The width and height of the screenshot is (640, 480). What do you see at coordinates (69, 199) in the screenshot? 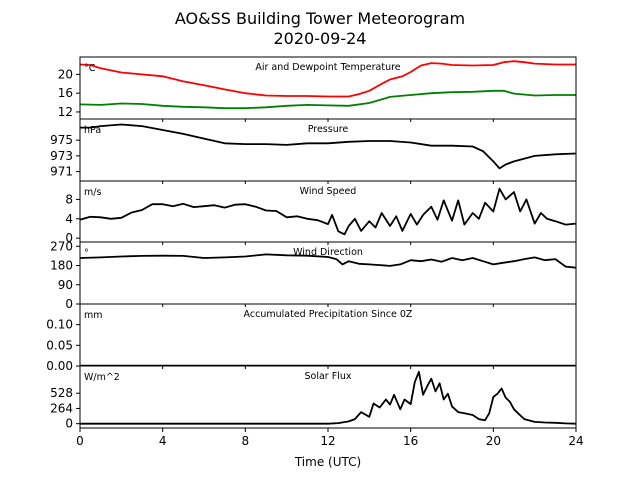
I see `y-tick-label: 8` at bounding box center [69, 199].